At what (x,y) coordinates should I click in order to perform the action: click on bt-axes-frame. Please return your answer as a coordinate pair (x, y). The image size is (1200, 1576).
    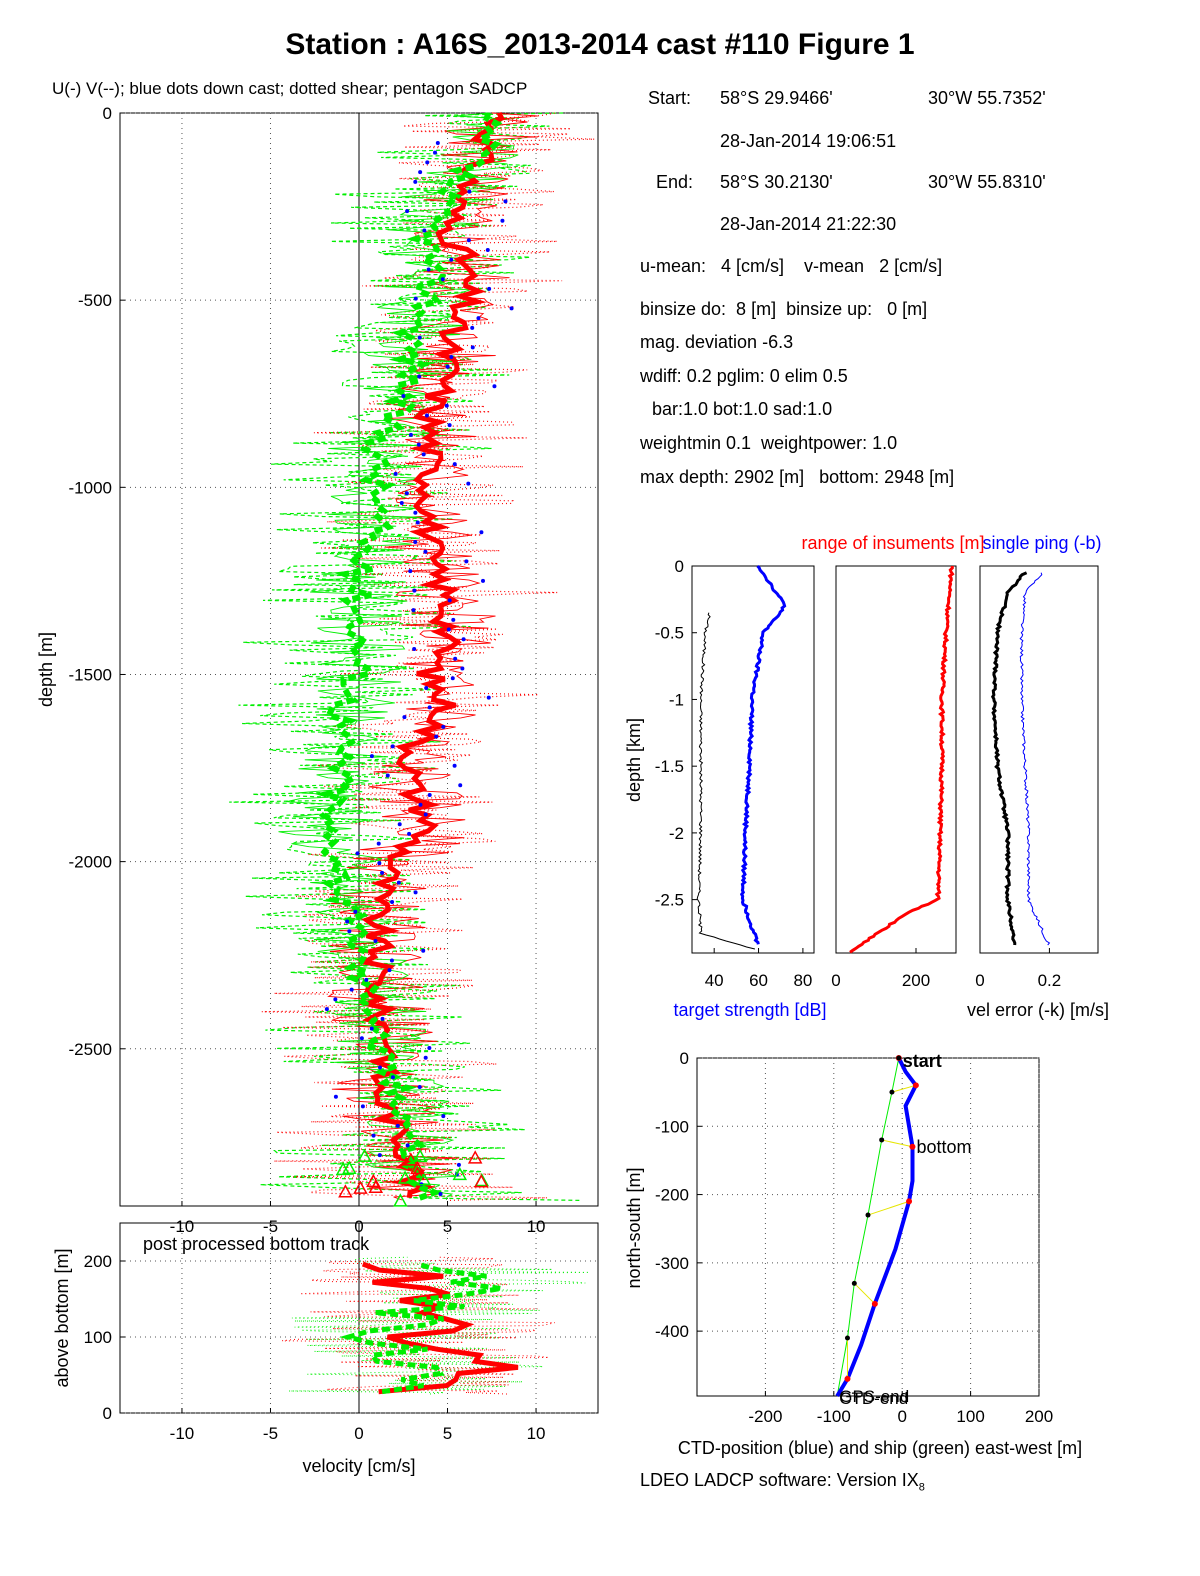
    Looking at the image, I should click on (359, 1318).